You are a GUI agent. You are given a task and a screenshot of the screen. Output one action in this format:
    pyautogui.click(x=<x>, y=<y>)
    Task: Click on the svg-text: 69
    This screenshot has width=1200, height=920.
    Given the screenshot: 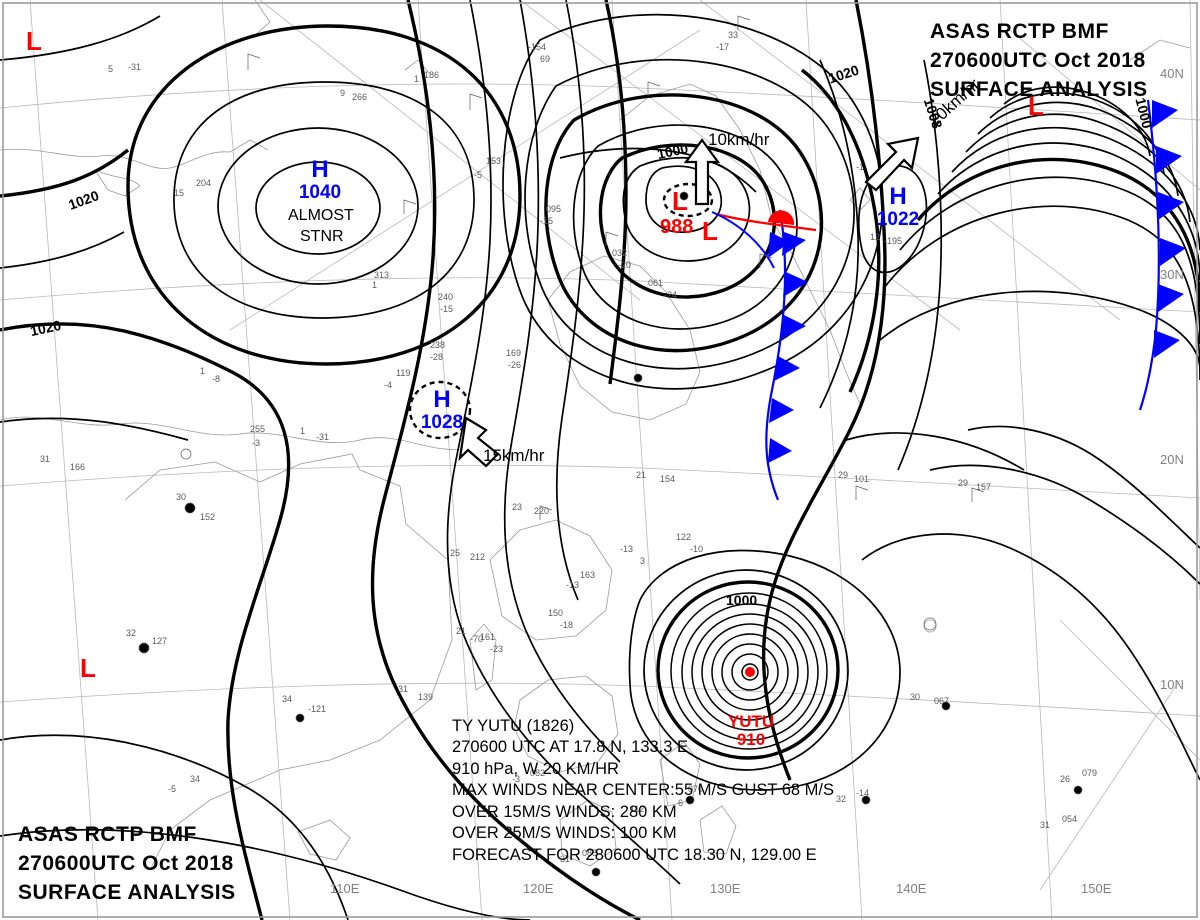 What is the action you would take?
    pyautogui.click(x=545, y=59)
    